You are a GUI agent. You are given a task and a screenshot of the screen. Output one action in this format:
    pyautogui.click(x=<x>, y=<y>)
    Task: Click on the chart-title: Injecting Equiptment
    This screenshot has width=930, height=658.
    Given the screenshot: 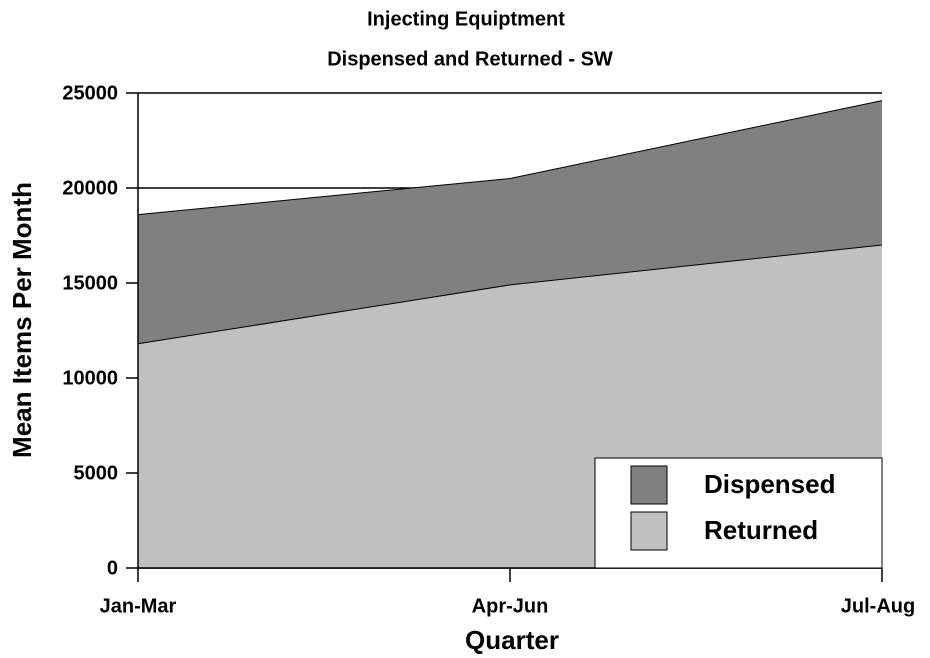 What is the action you would take?
    pyautogui.click(x=466, y=19)
    